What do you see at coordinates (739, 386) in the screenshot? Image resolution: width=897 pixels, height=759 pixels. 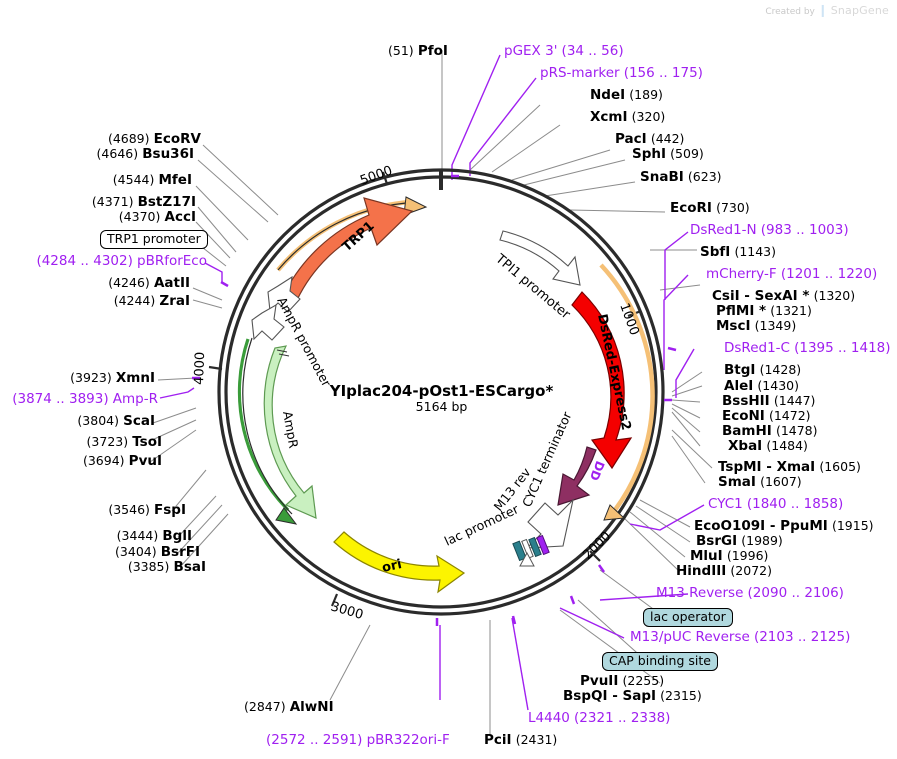 I see `enzyme-alei: AleI` at bounding box center [739, 386].